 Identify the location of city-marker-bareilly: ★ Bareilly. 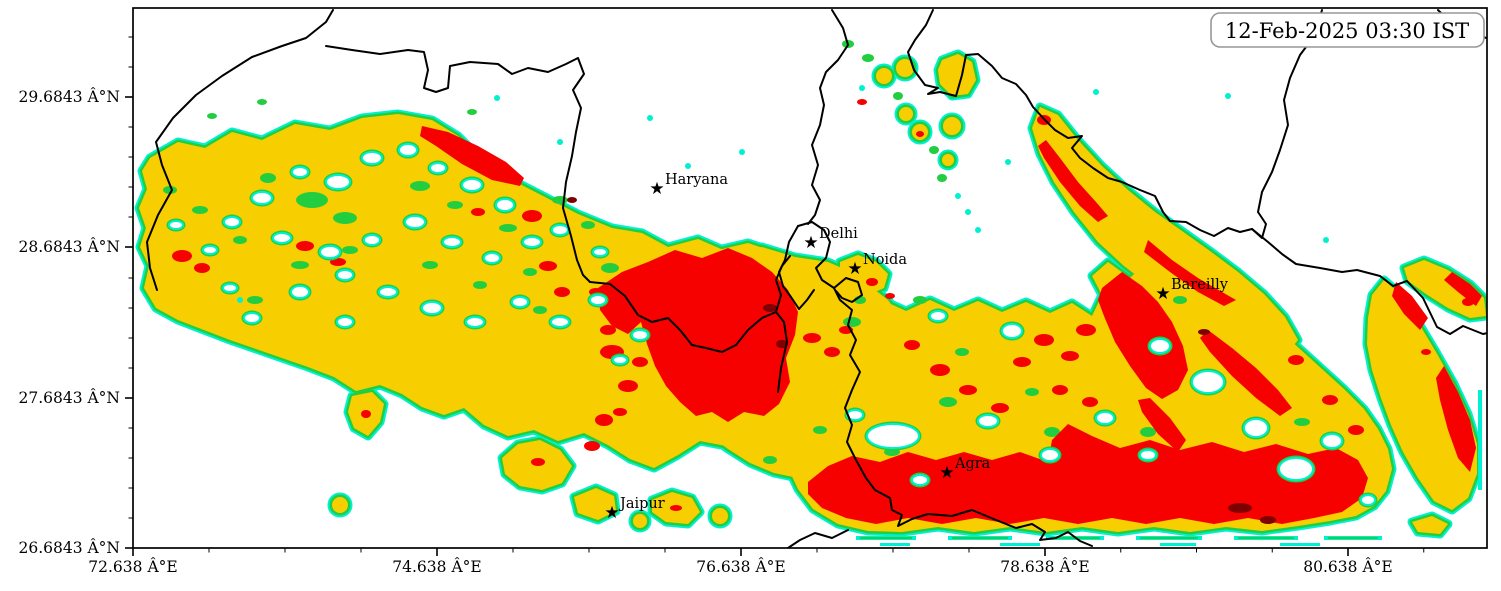
(1191, 290).